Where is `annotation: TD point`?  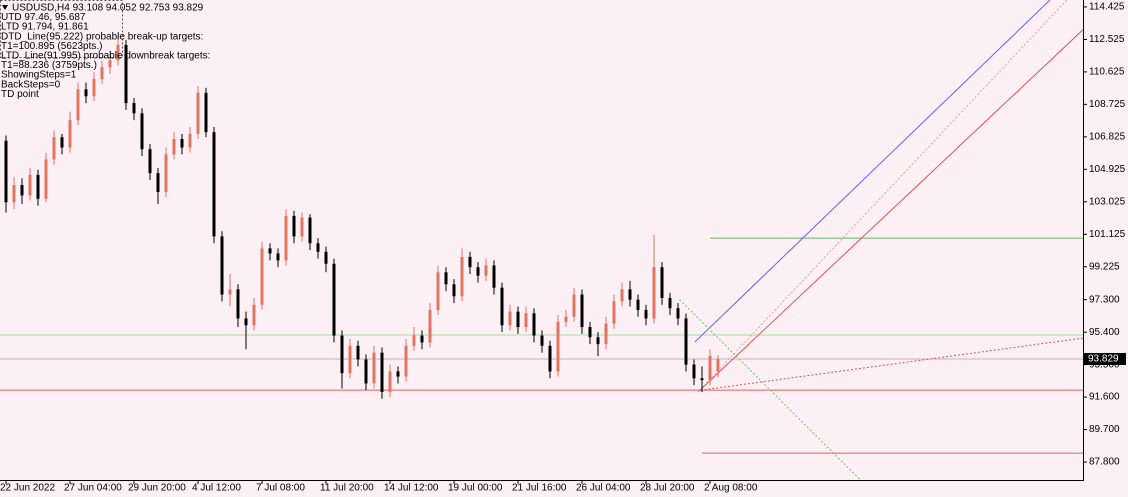
annotation: TD point is located at coordinates (20, 94).